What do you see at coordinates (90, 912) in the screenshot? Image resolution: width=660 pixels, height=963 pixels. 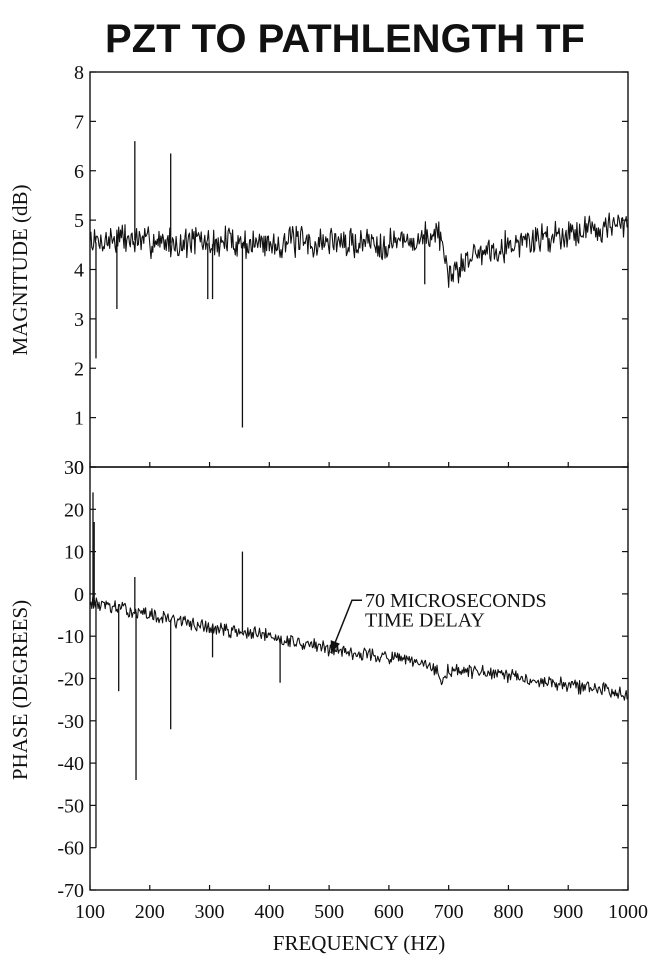 I see `x-tick-label: 100` at bounding box center [90, 912].